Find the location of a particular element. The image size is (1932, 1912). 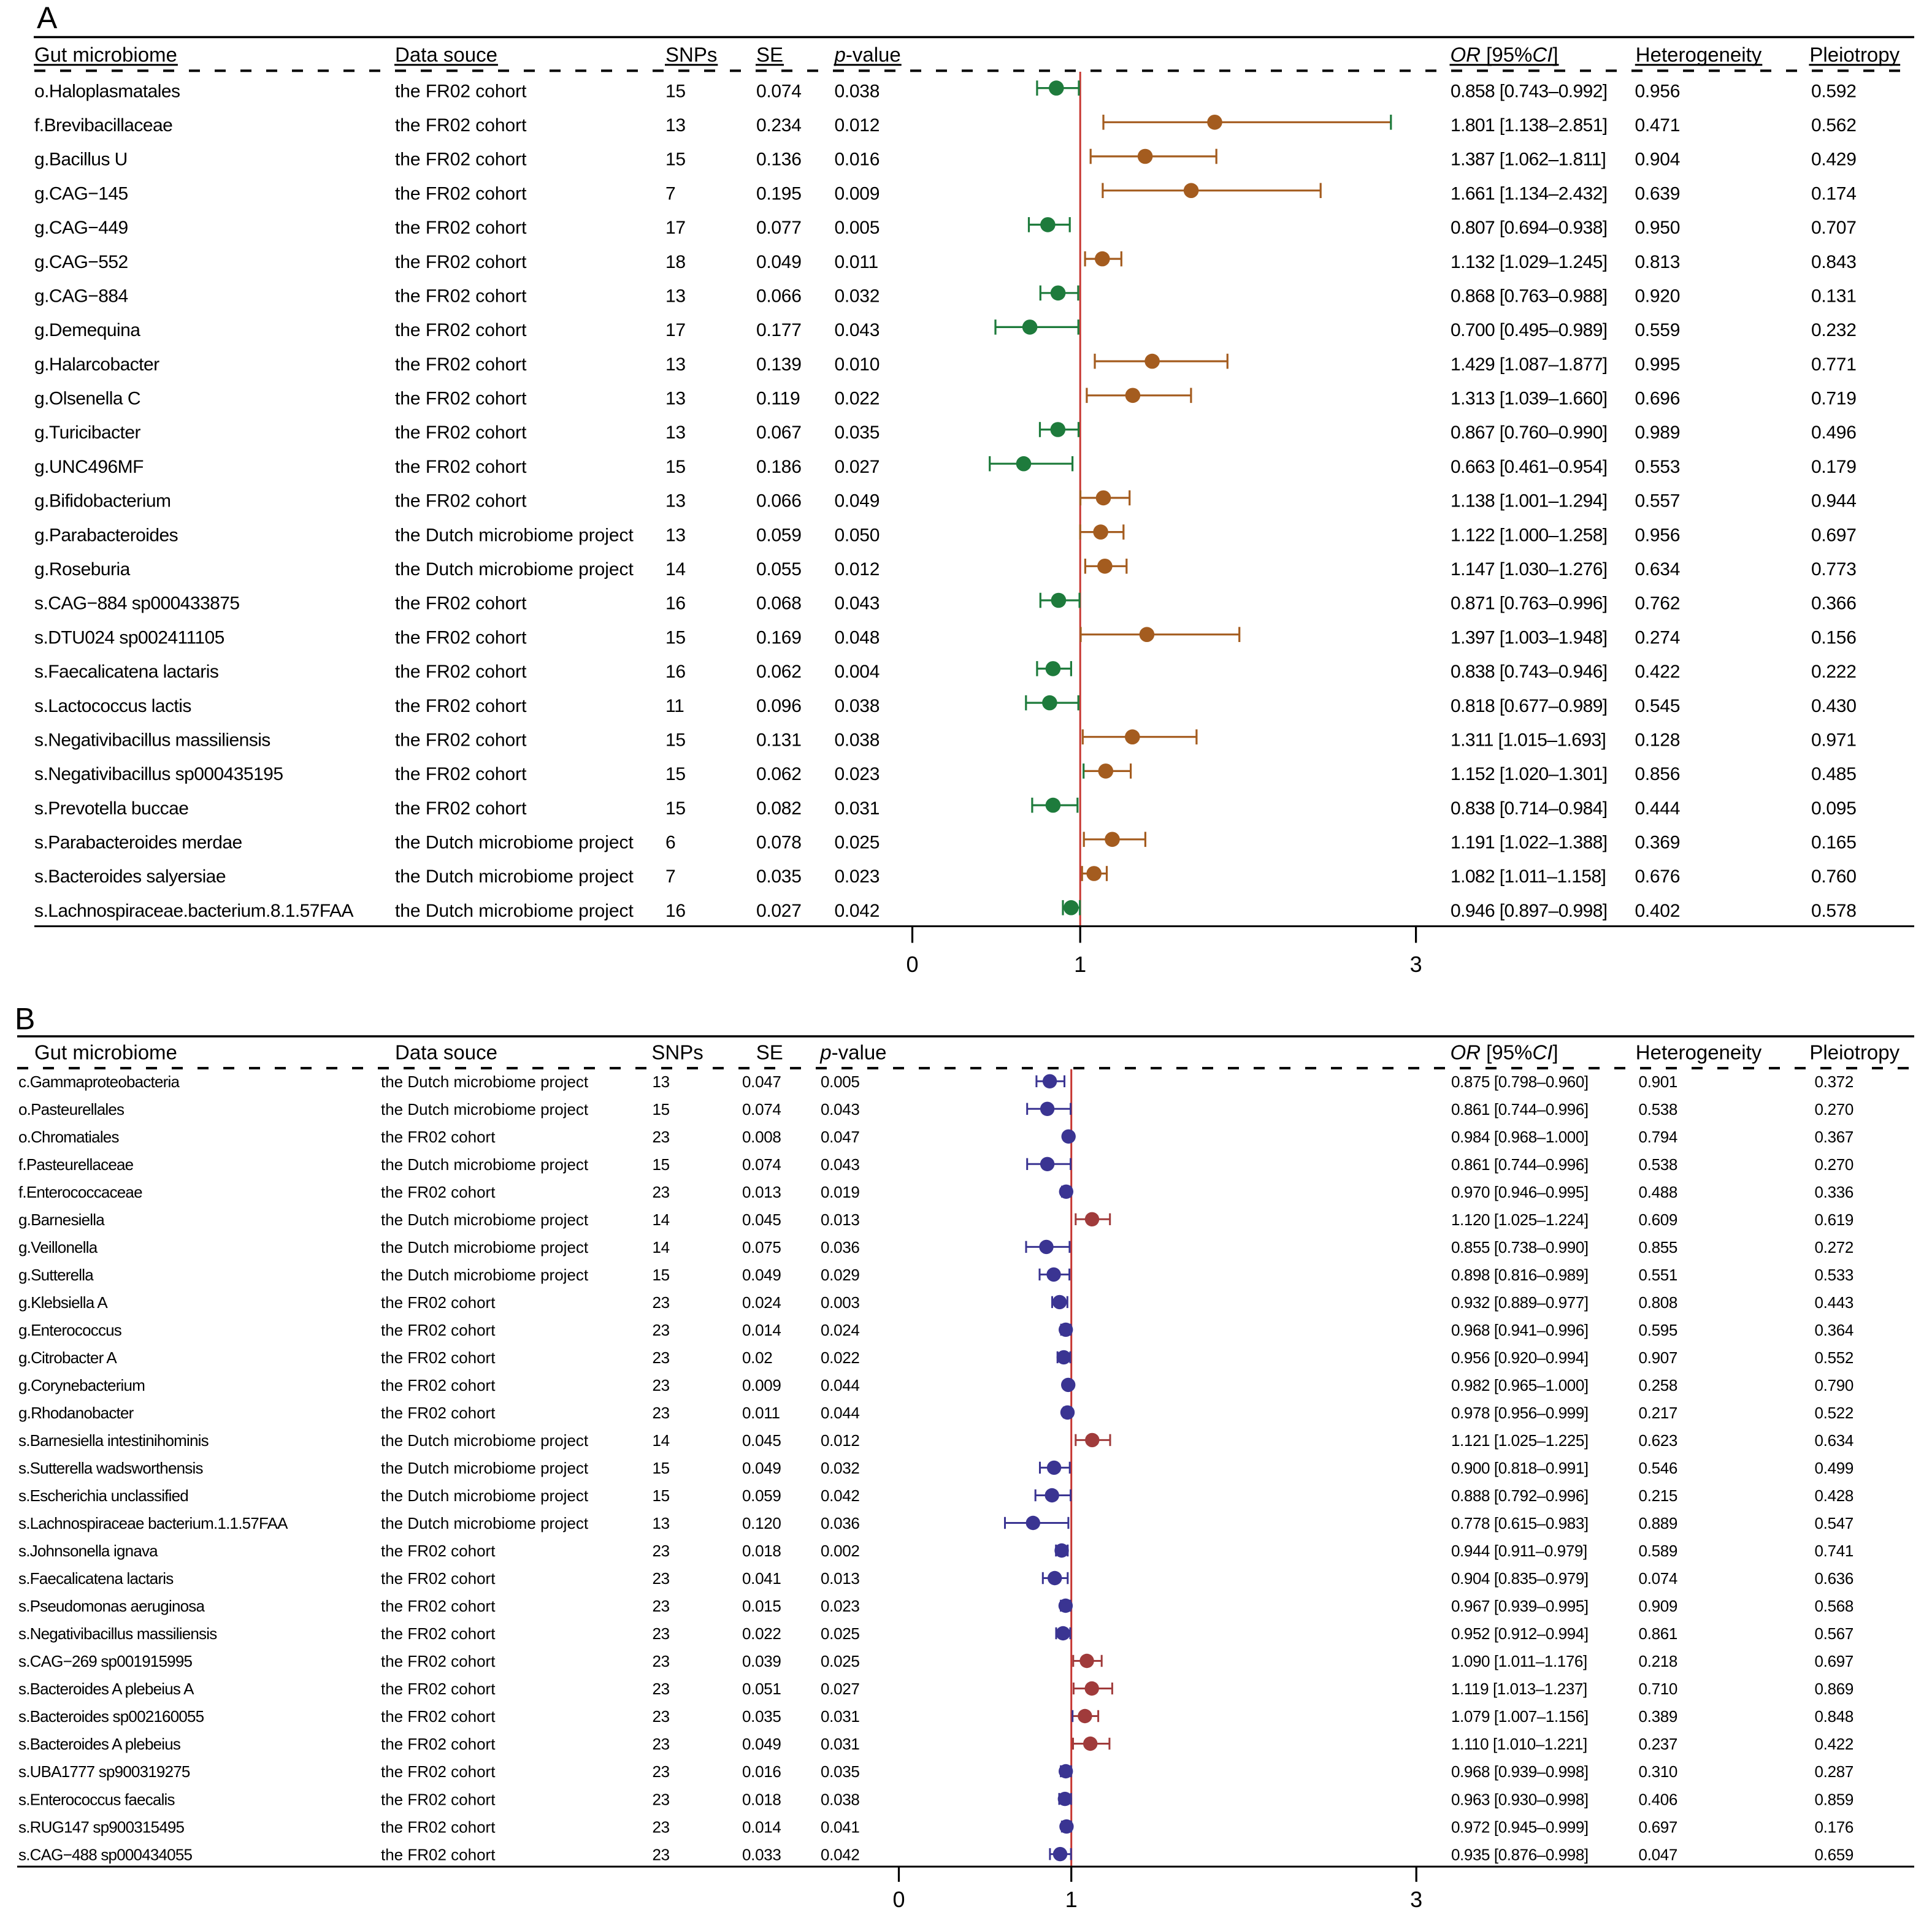

svg-text: 0.952 [0.912–0.994] is located at coordinates (1520, 1633).